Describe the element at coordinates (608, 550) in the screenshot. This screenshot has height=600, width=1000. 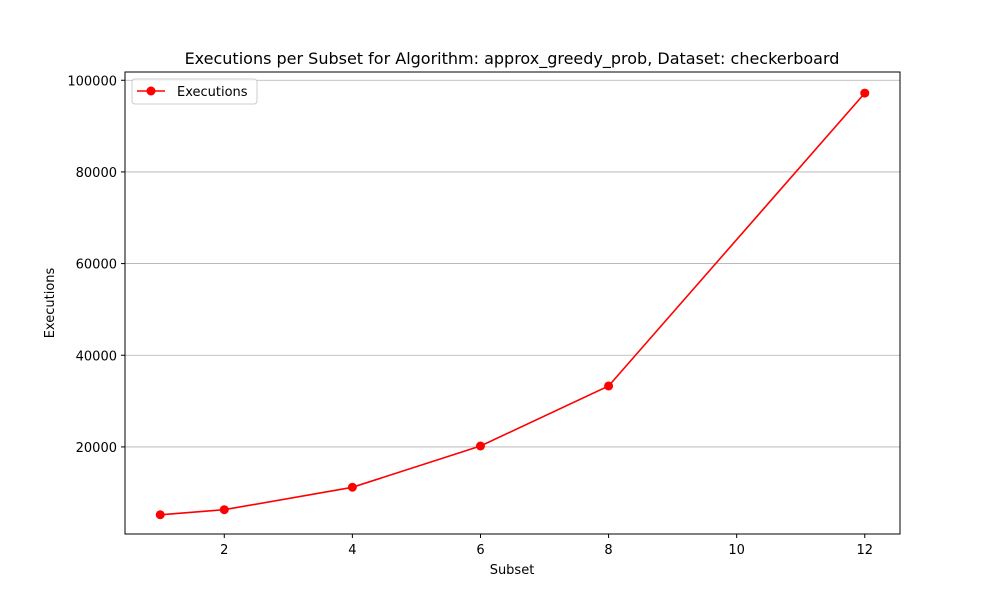
I see `x-tick-label-3: 8` at that location.